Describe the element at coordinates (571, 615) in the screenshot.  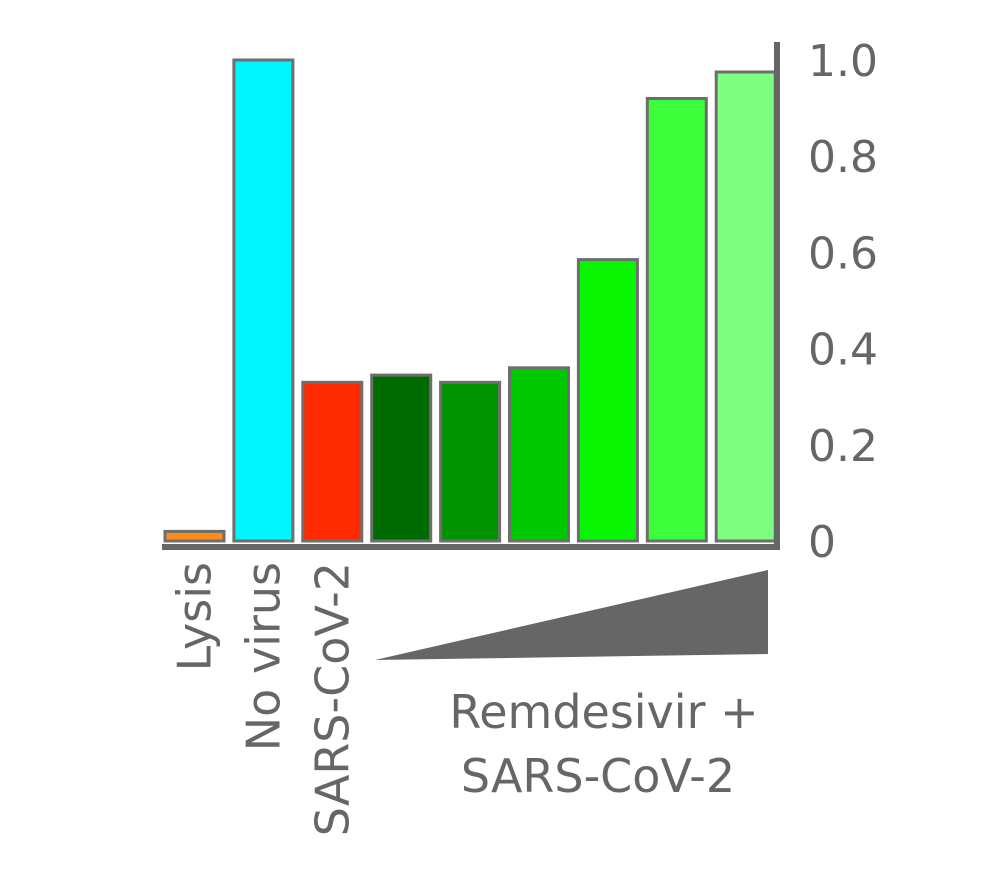
I see `dose-gradient-wedge` at that location.